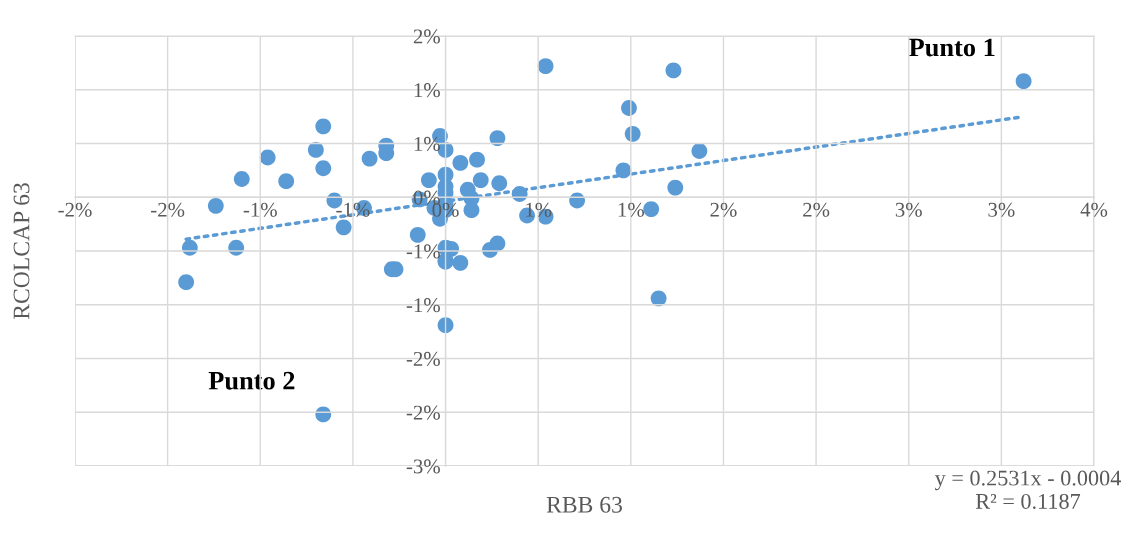 This screenshot has width=1138, height=533. I want to click on x-tick-label: 4%, so click(1094, 209).